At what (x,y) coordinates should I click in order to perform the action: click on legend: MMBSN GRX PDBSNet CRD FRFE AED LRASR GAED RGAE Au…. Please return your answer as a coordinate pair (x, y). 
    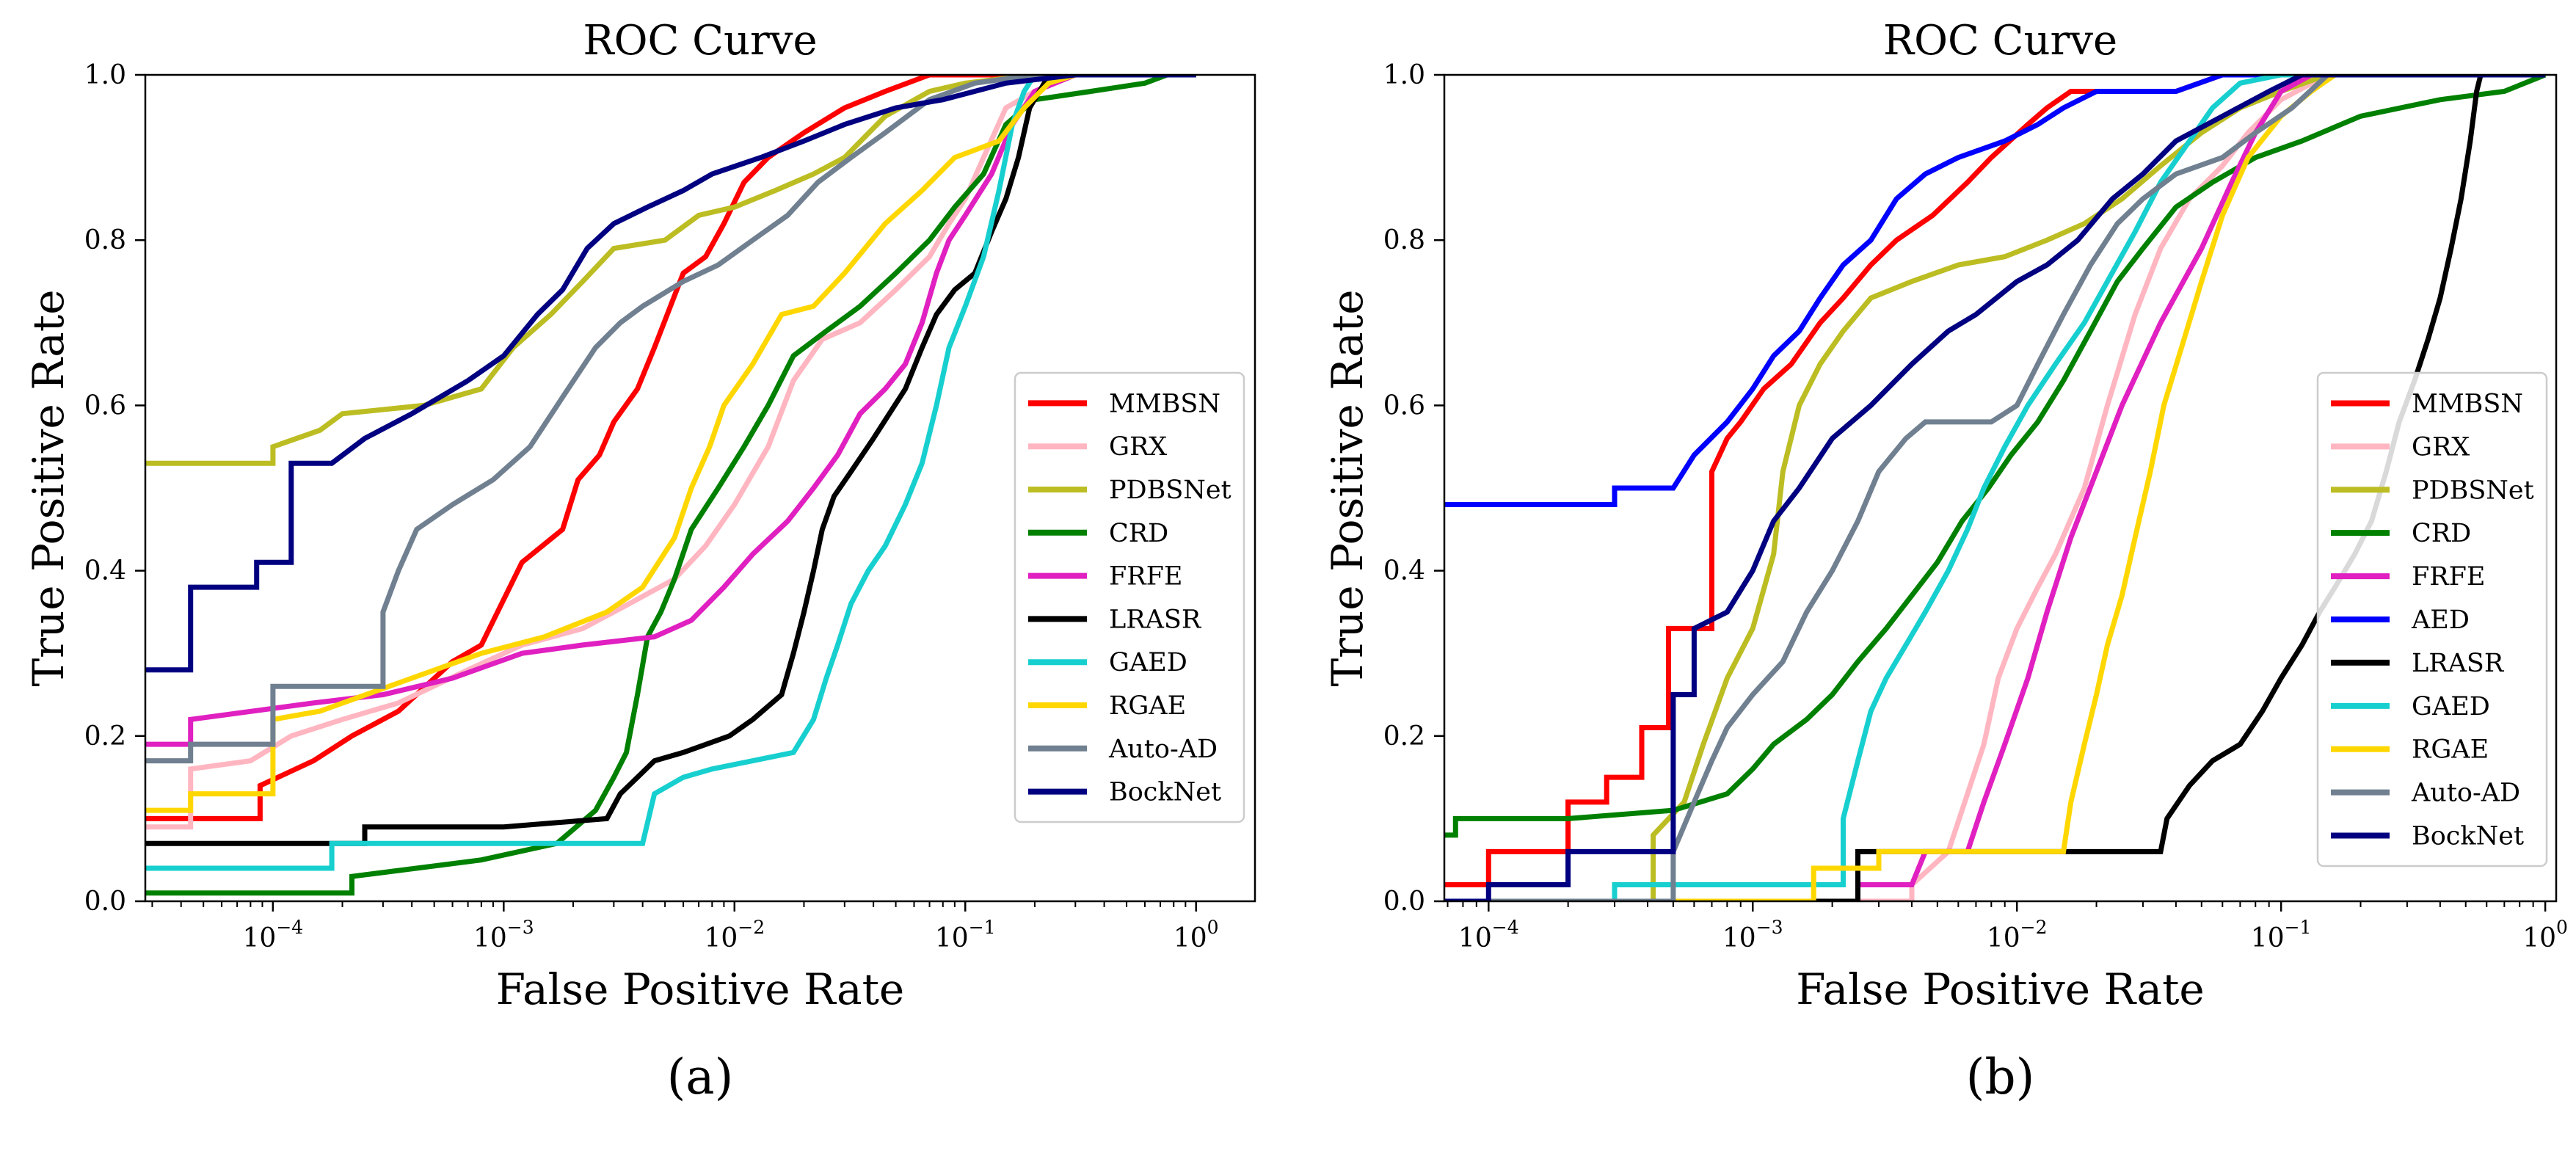
    Looking at the image, I should click on (2432, 619).